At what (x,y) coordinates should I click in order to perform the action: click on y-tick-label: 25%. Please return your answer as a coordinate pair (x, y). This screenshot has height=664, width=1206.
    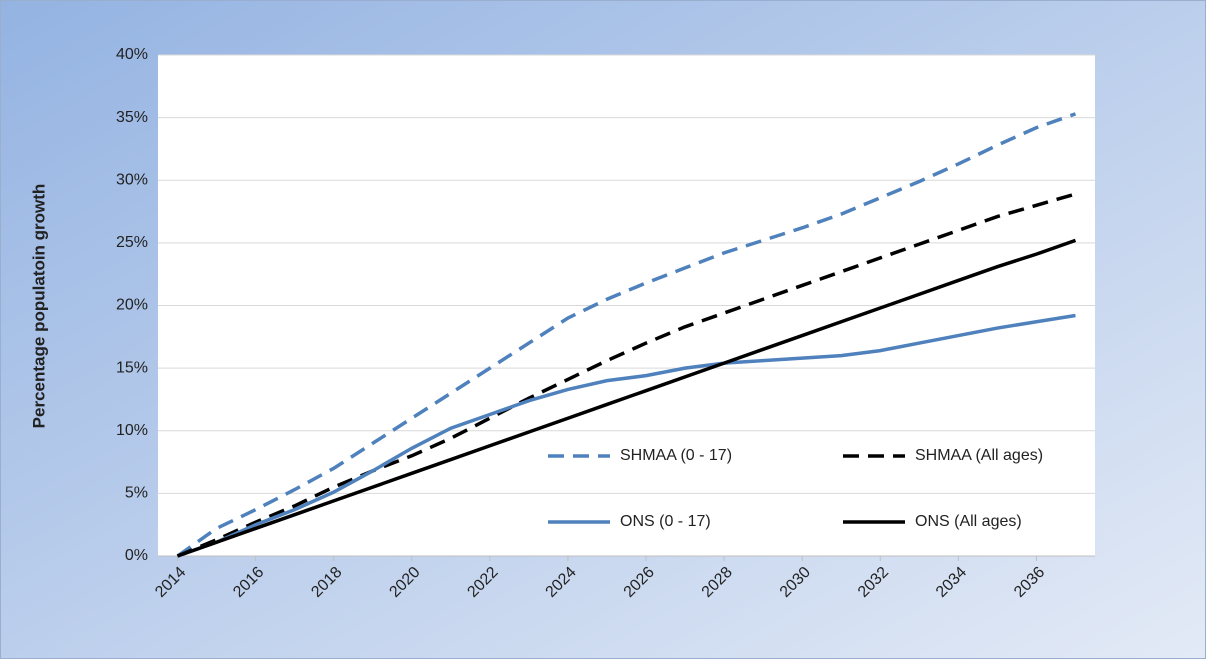
    Looking at the image, I should click on (132, 242).